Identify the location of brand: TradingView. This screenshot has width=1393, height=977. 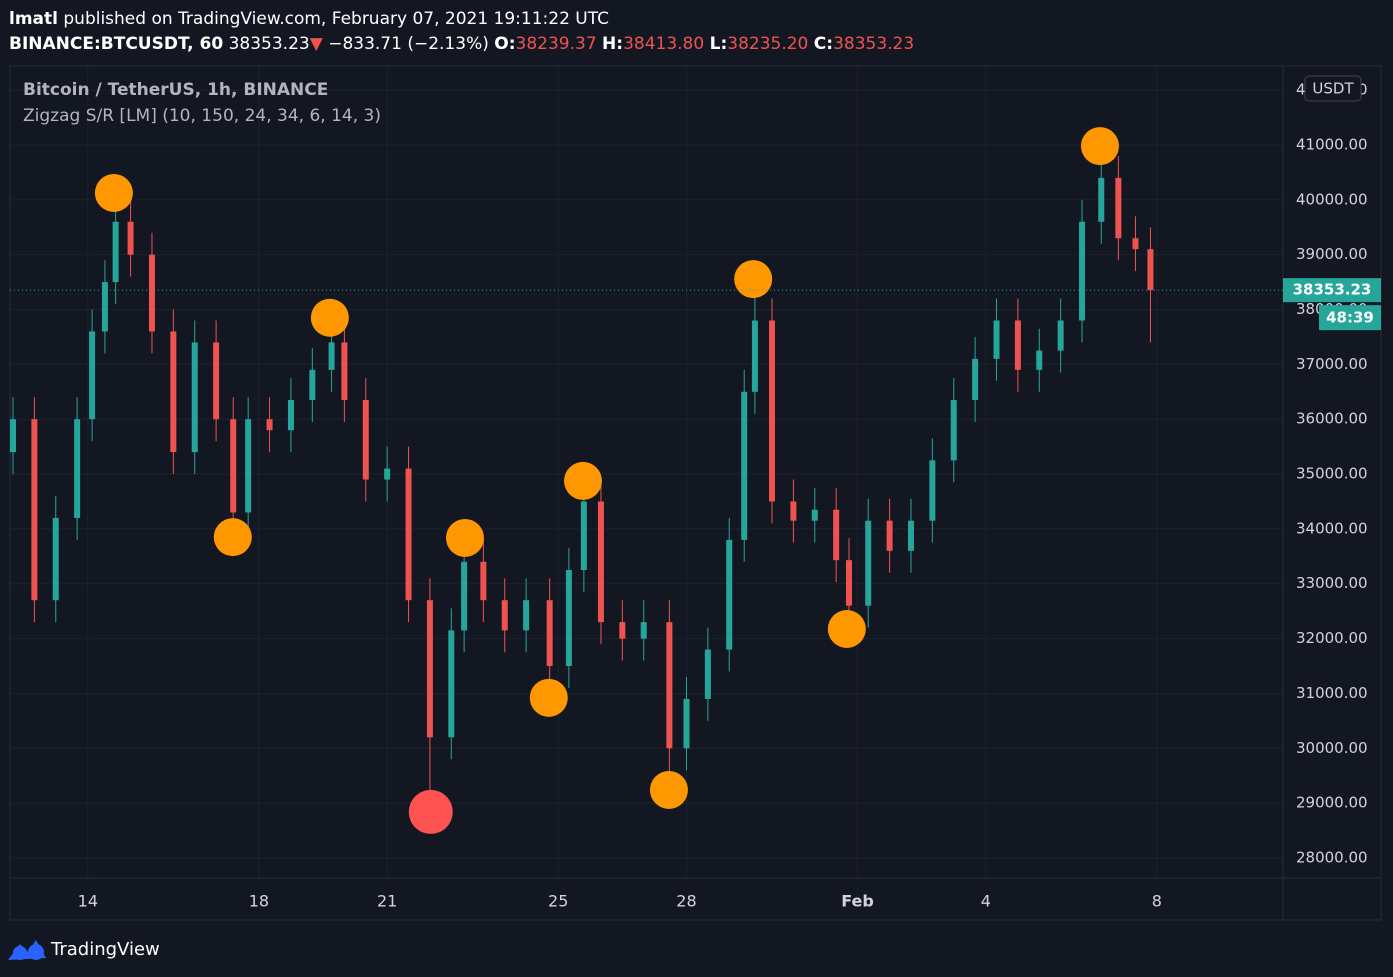
(105, 949).